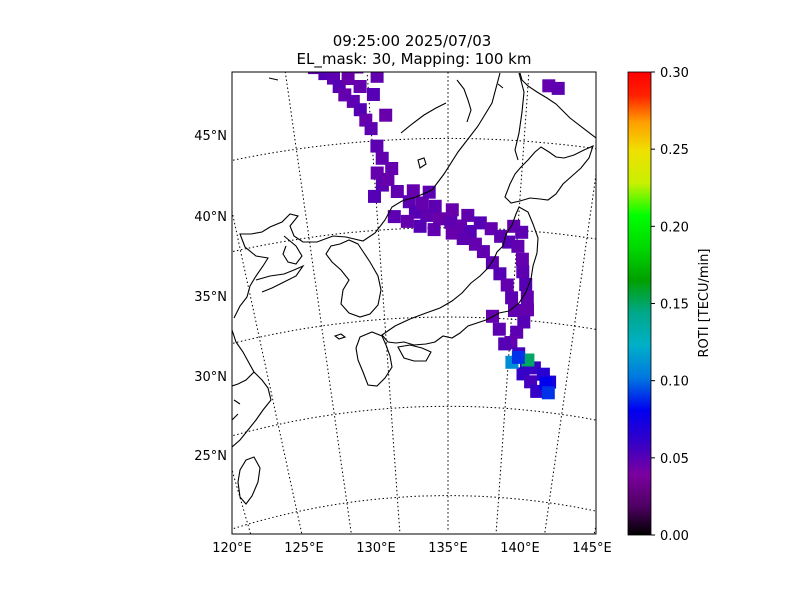 The image size is (800, 600). What do you see at coordinates (273, 79) in the screenshot?
I see `coastline-hainan-strait` at bounding box center [273, 79].